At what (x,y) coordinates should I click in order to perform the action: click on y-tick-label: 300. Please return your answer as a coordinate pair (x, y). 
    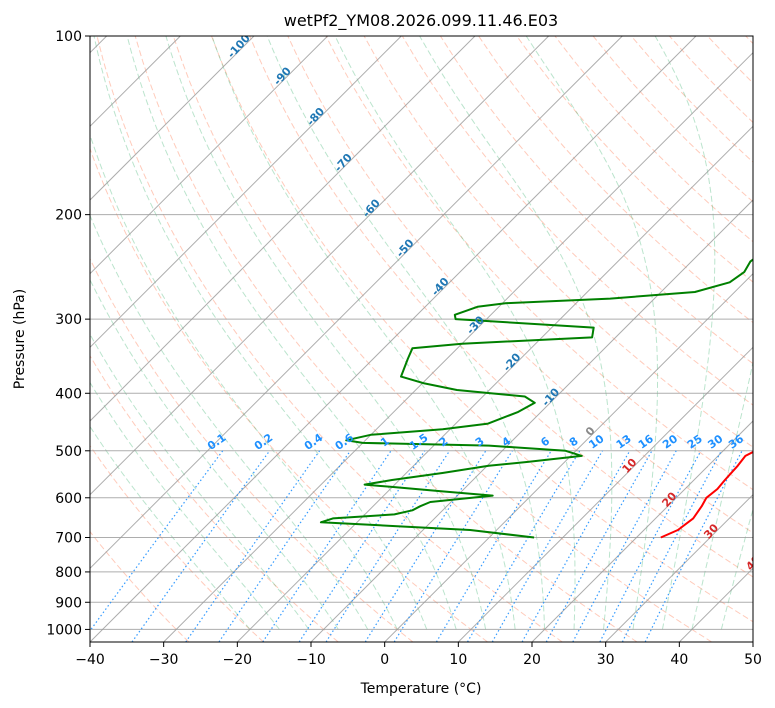
    Looking at the image, I should click on (68, 320).